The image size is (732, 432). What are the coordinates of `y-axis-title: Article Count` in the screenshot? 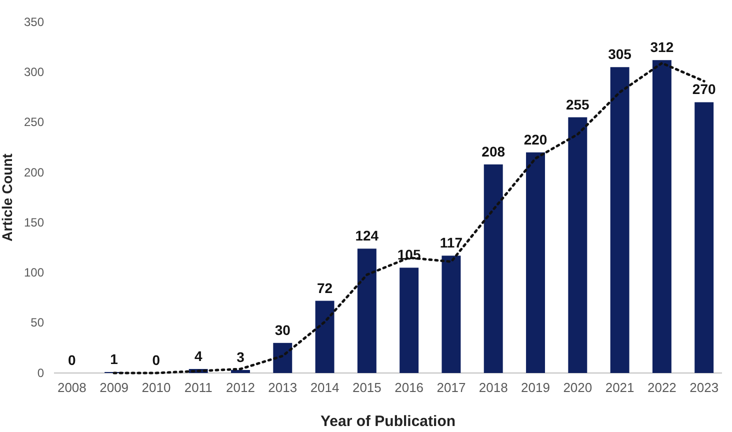 It's located at (7, 197).